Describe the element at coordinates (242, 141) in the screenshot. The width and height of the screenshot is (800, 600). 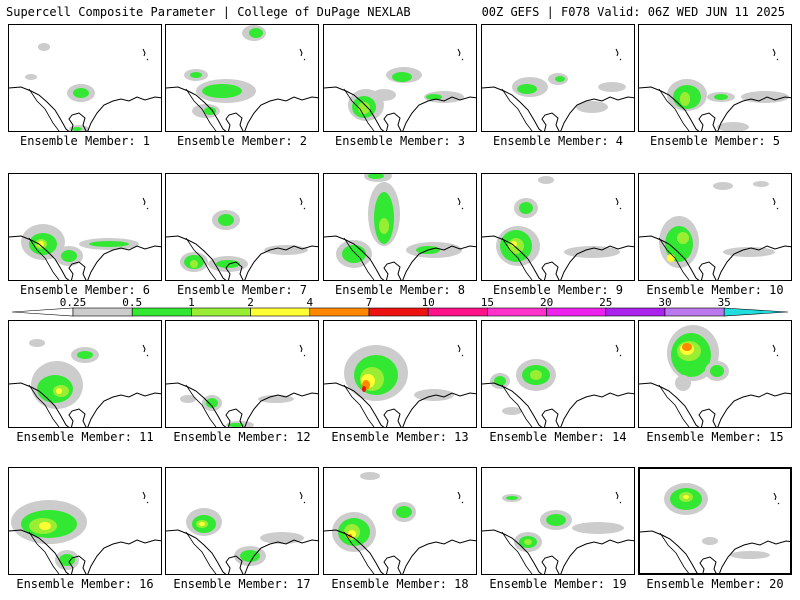
I see `ensemble-member-label: Ensemble Member: 2` at that location.